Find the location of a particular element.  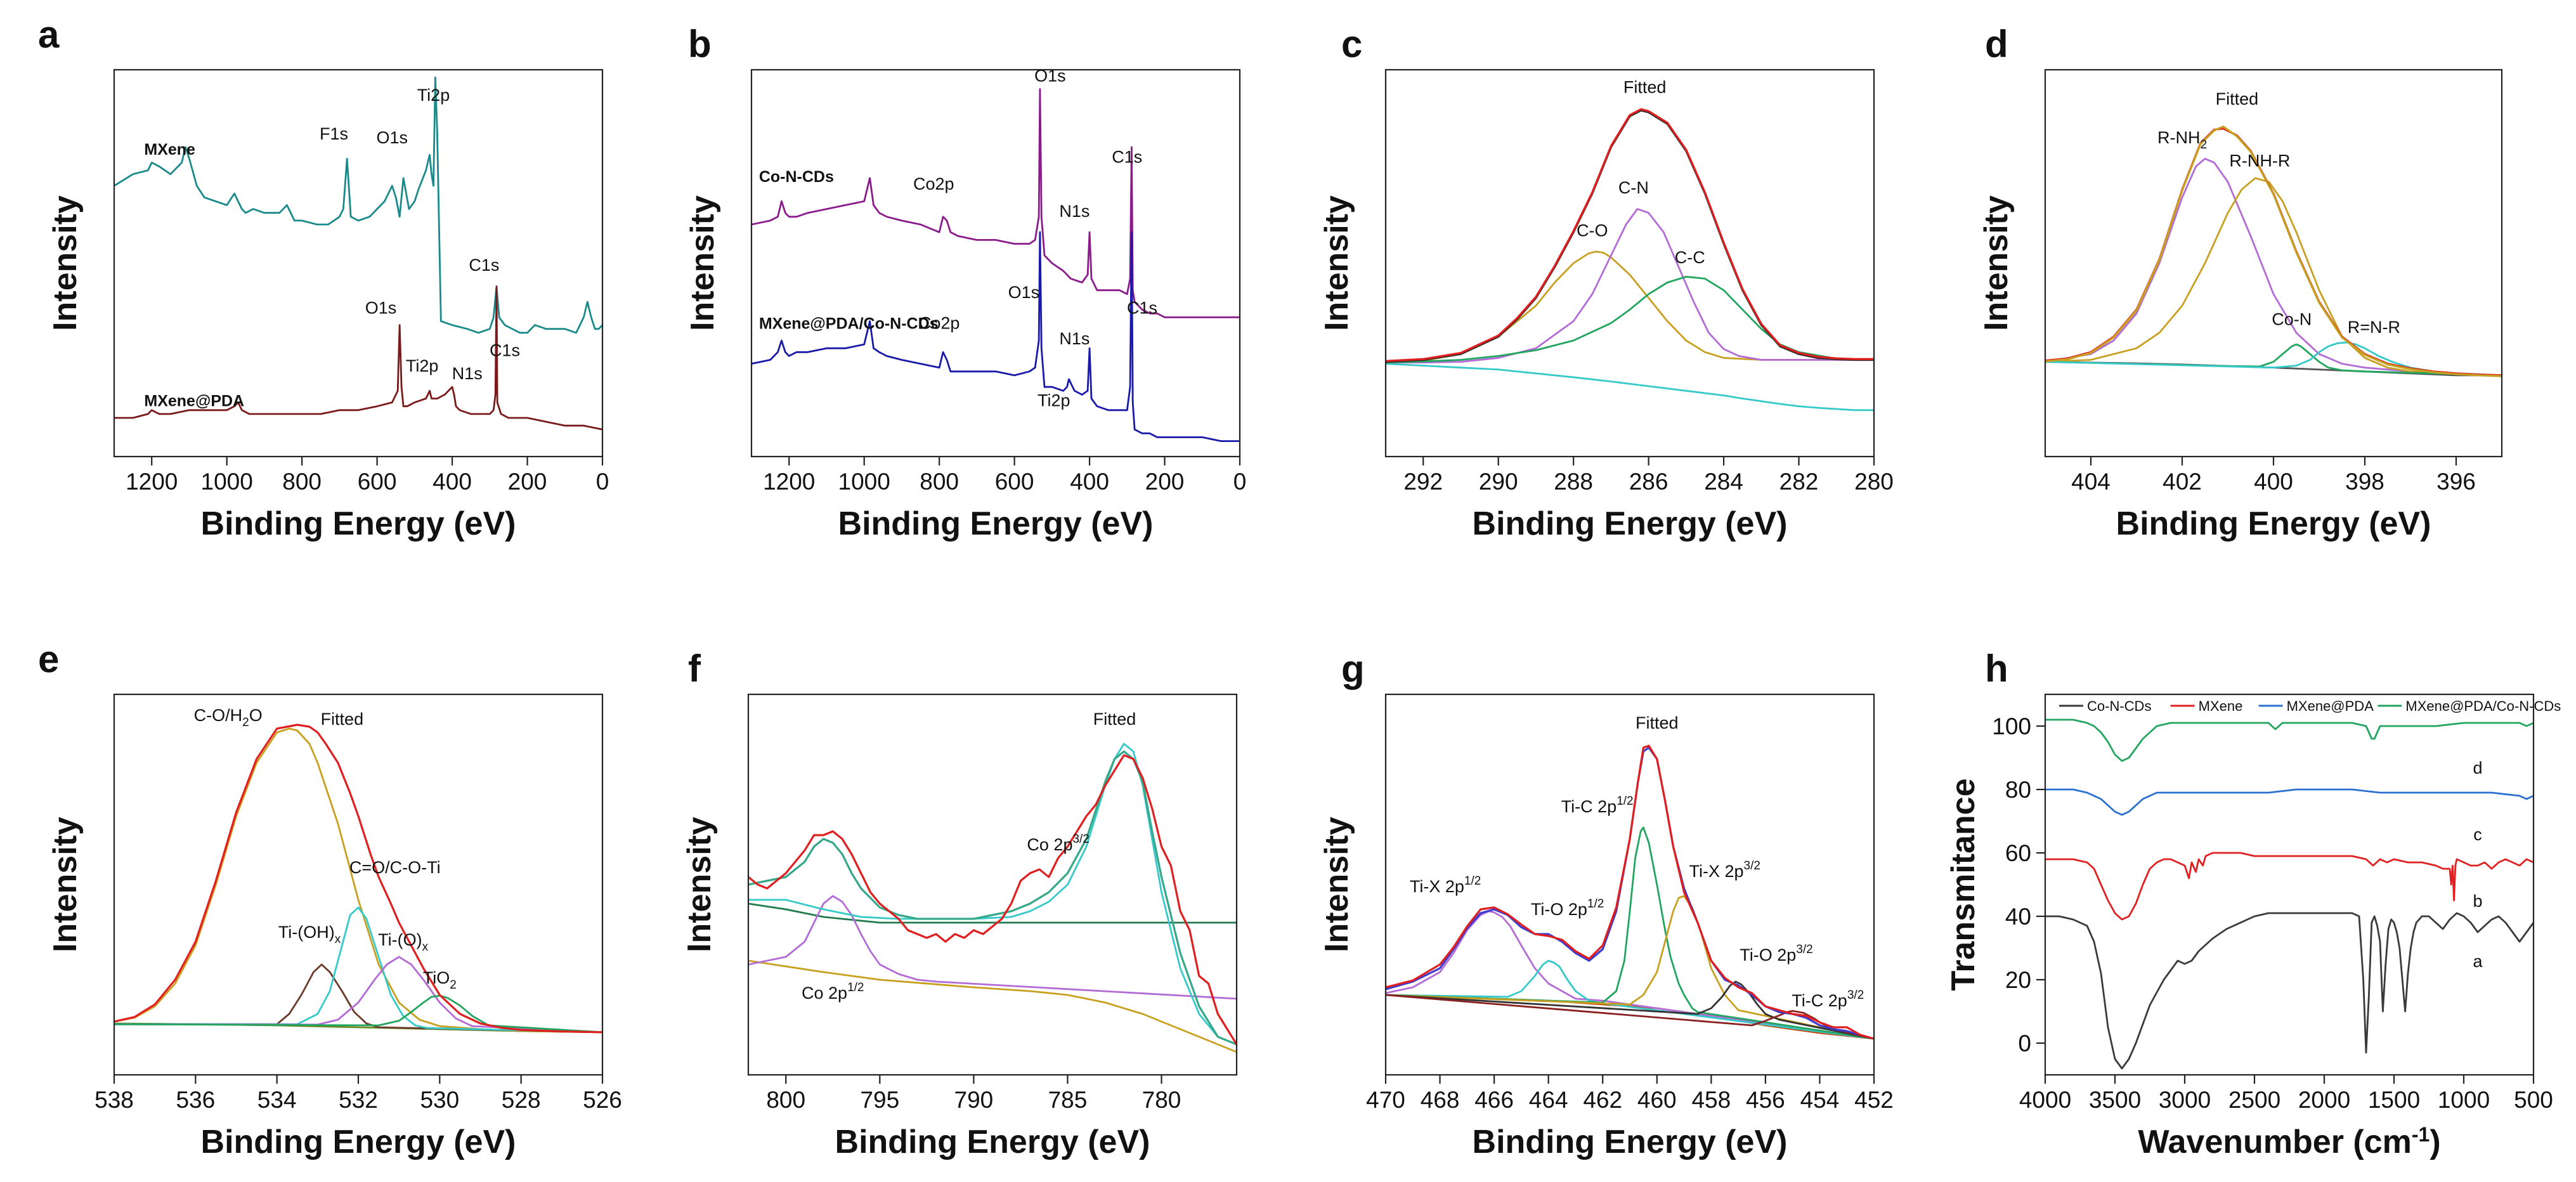

series-line-r-n-r is located at coordinates (2273, 359).